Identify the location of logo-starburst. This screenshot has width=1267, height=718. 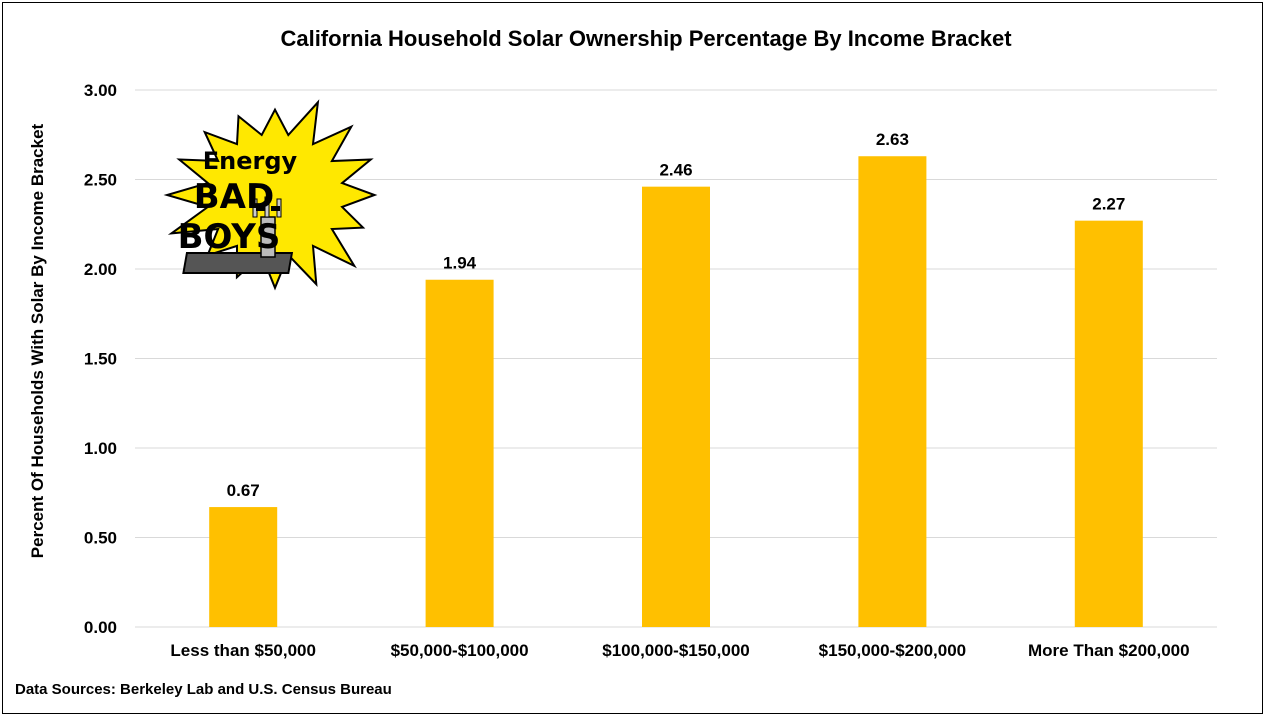
(270, 195).